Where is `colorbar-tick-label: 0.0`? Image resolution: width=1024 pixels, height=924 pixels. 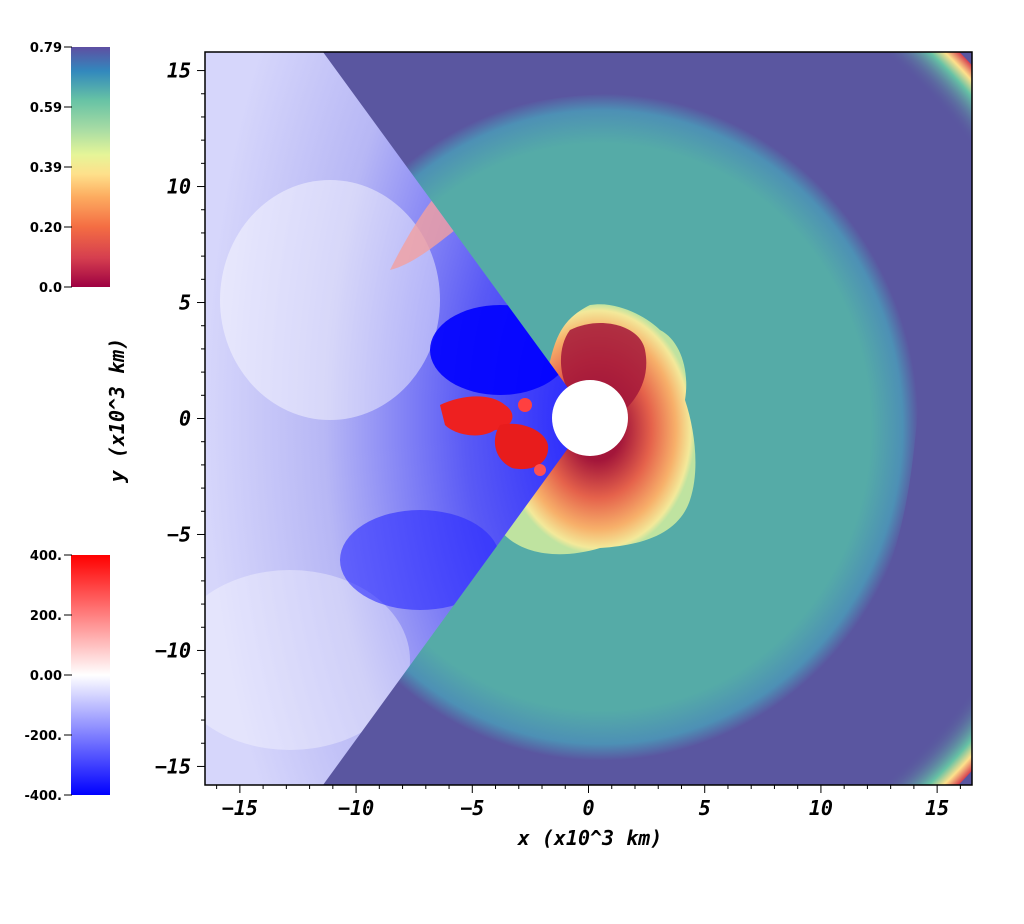
colorbar-tick-label: 0.0 is located at coordinates (50, 288).